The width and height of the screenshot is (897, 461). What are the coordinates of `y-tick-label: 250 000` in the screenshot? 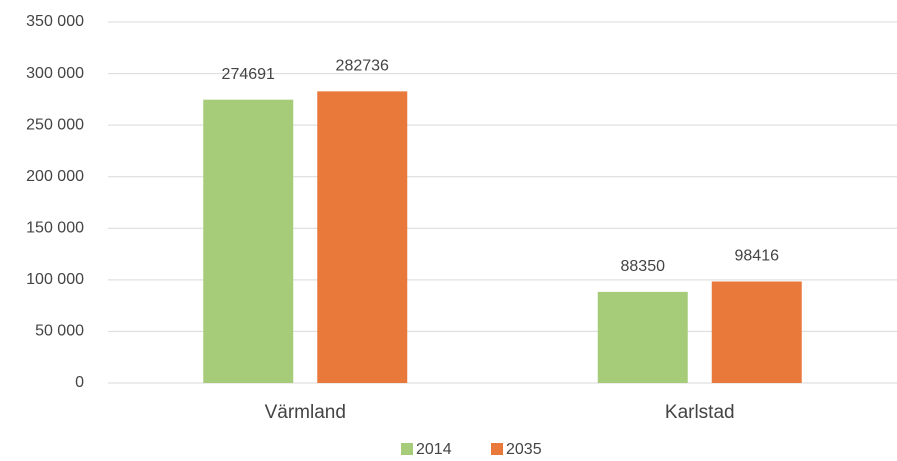 It's located at (55, 124).